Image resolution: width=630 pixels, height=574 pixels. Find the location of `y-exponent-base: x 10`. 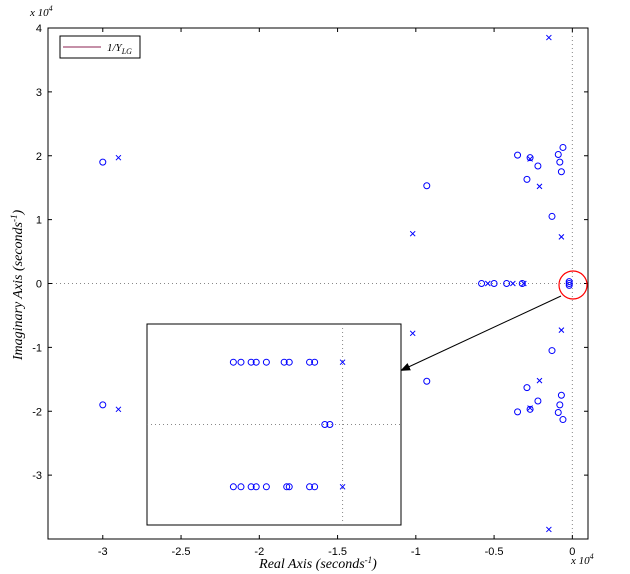

y-exponent-base: x 10 is located at coordinates (39, 13).